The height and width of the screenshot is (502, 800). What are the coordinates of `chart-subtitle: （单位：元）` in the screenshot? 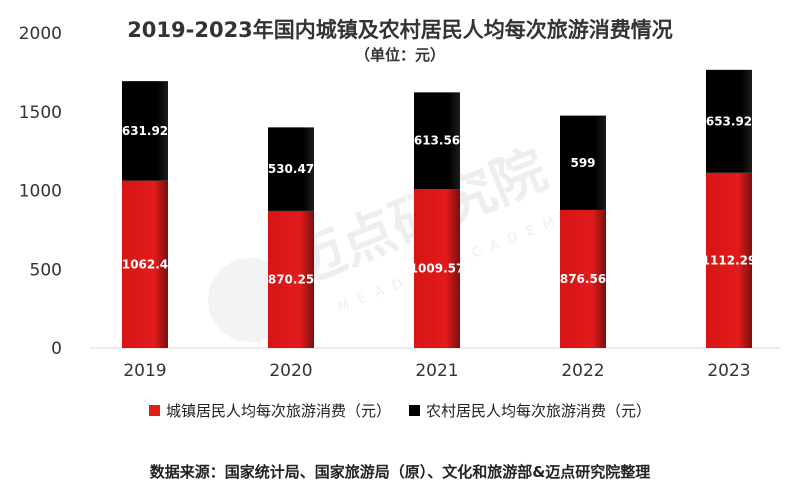 It's located at (399, 55).